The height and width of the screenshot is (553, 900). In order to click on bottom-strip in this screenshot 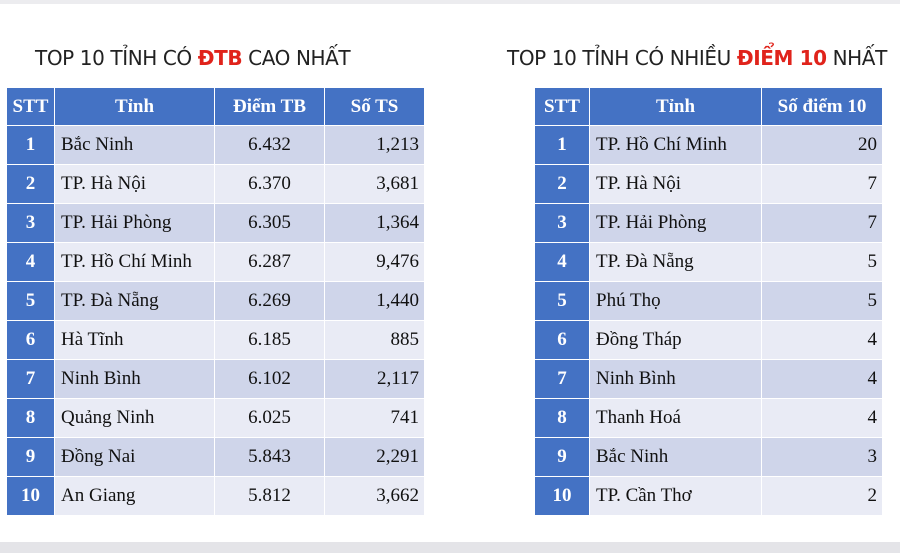, I will do `click(450, 547)`.